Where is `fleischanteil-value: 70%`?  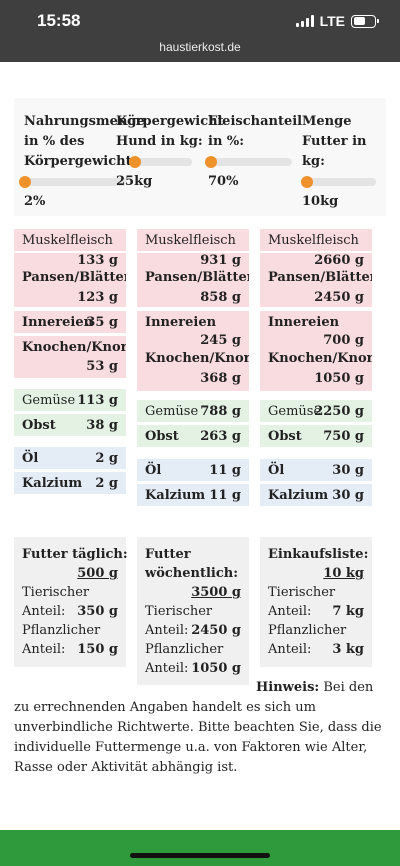
fleischanteil-value: 70% is located at coordinates (223, 181).